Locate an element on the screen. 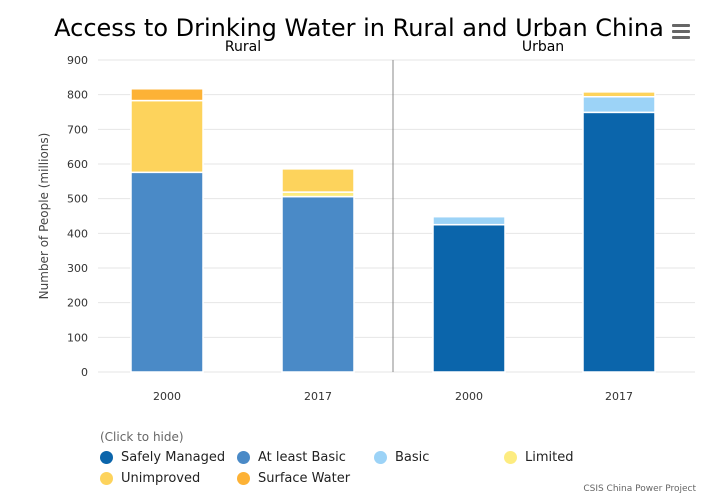  legend-item: Safely Managed is located at coordinates (162, 457).